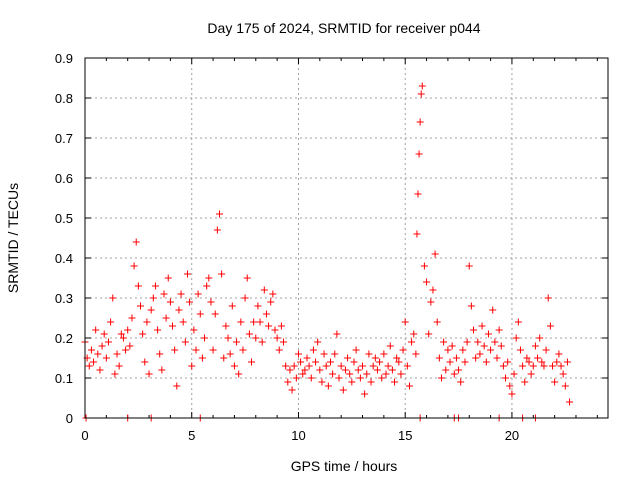  I want to click on x-tick-label: 20, so click(512, 435).